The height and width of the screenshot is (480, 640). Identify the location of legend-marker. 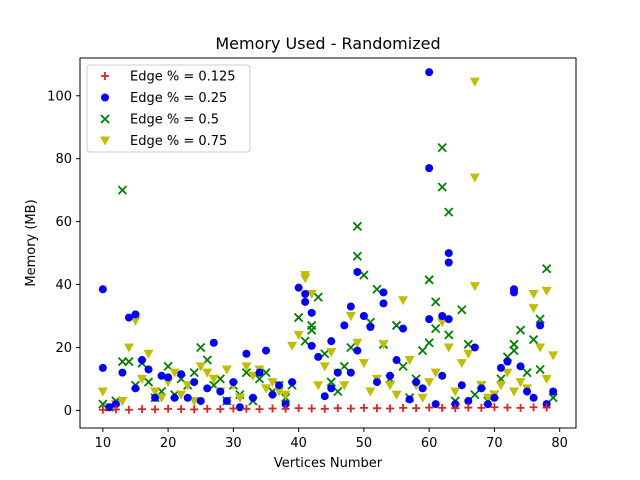
(105, 97).